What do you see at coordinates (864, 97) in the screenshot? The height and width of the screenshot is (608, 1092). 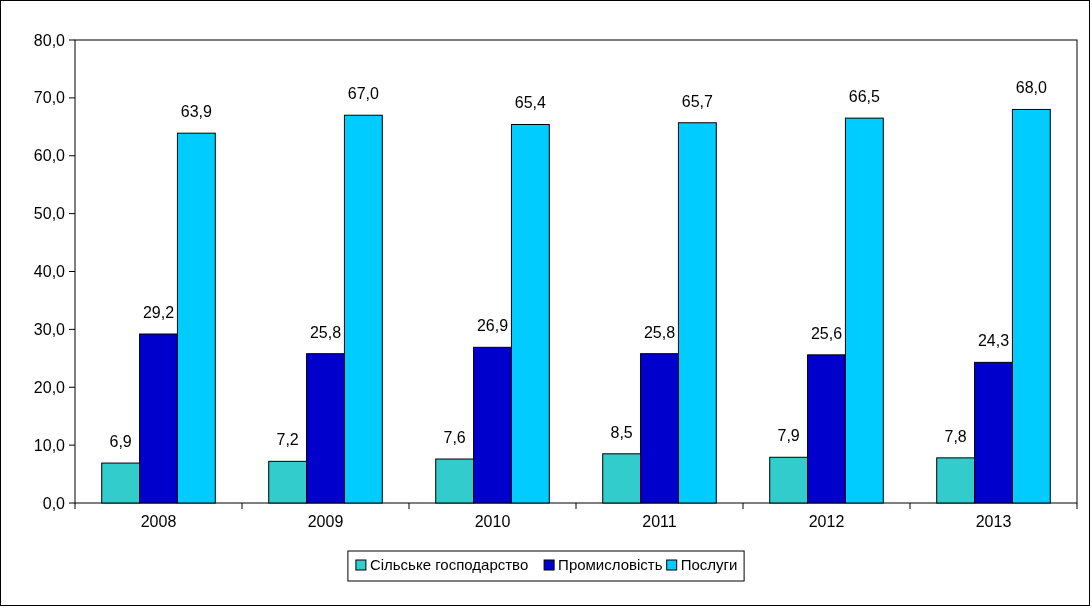 I see `data-label: 66,5` at bounding box center [864, 97].